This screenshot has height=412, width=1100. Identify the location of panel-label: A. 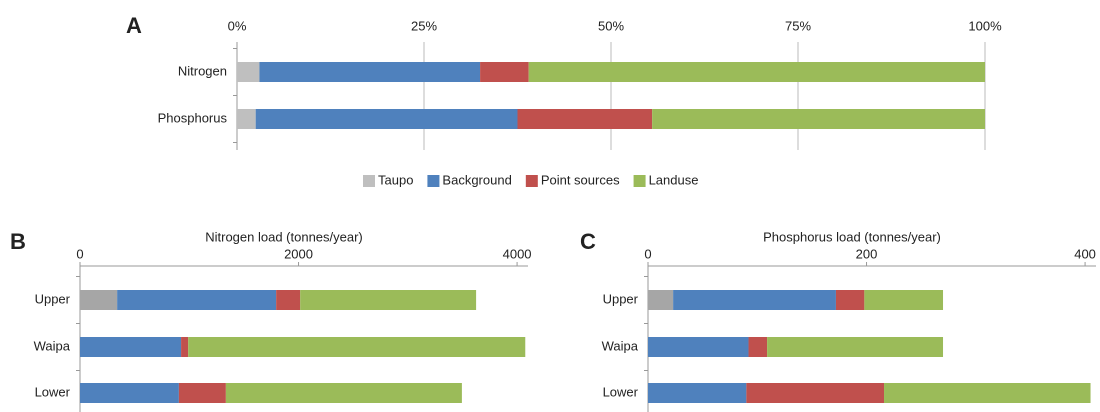
(134, 25).